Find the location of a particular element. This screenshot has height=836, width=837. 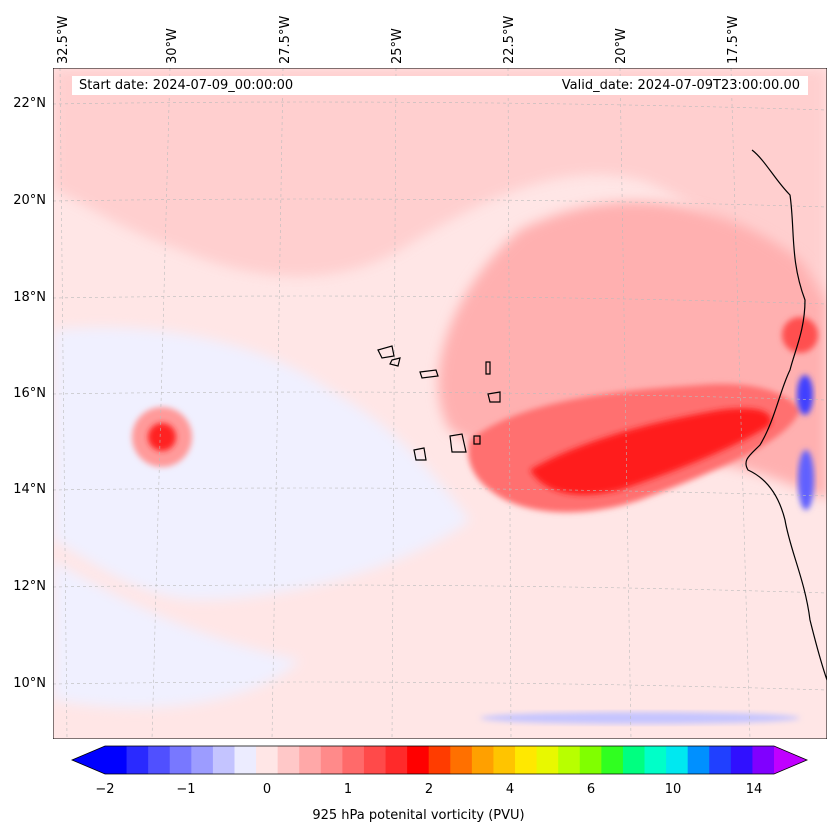

colorbar-under-arrow is located at coordinates (88, 760).